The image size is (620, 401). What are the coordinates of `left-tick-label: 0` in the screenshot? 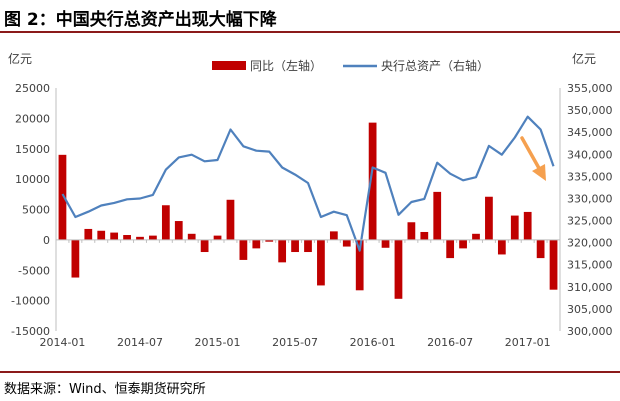 It's located at (46, 240).